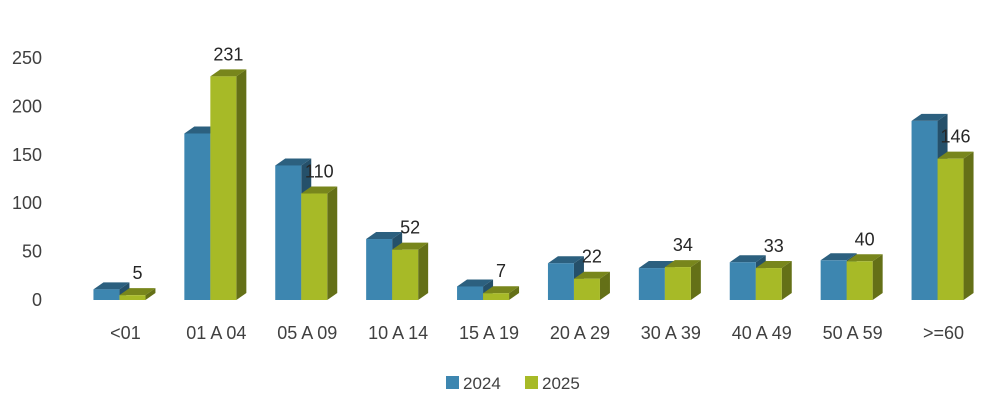  Describe the element at coordinates (580, 333) in the screenshot. I see `x-tick-label: 20 A 29` at that location.